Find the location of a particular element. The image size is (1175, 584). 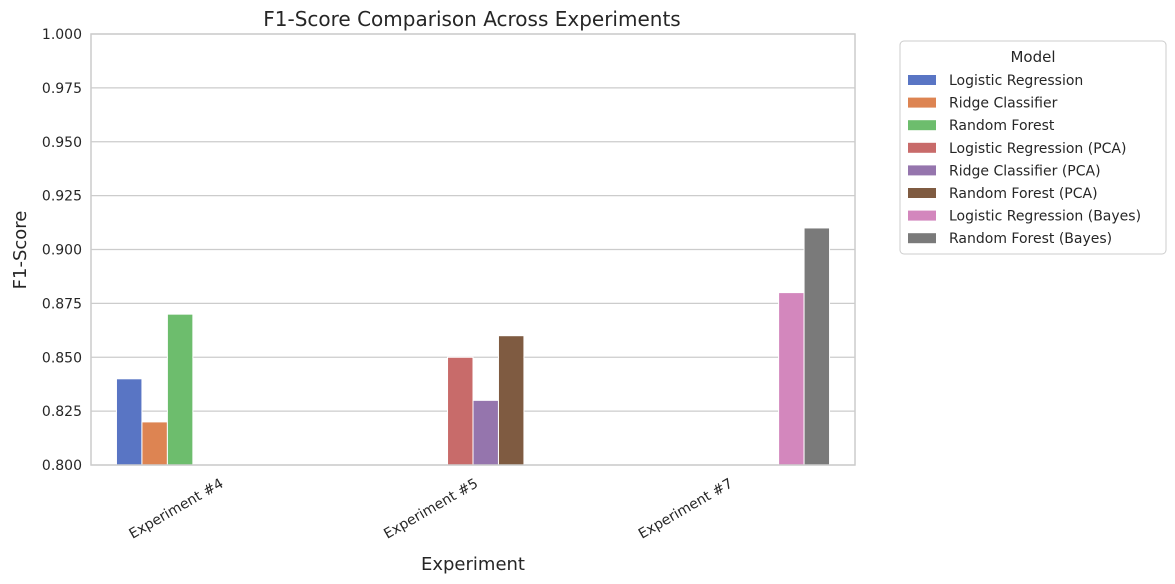

y-tick-label: 0.850 is located at coordinates (62, 358).